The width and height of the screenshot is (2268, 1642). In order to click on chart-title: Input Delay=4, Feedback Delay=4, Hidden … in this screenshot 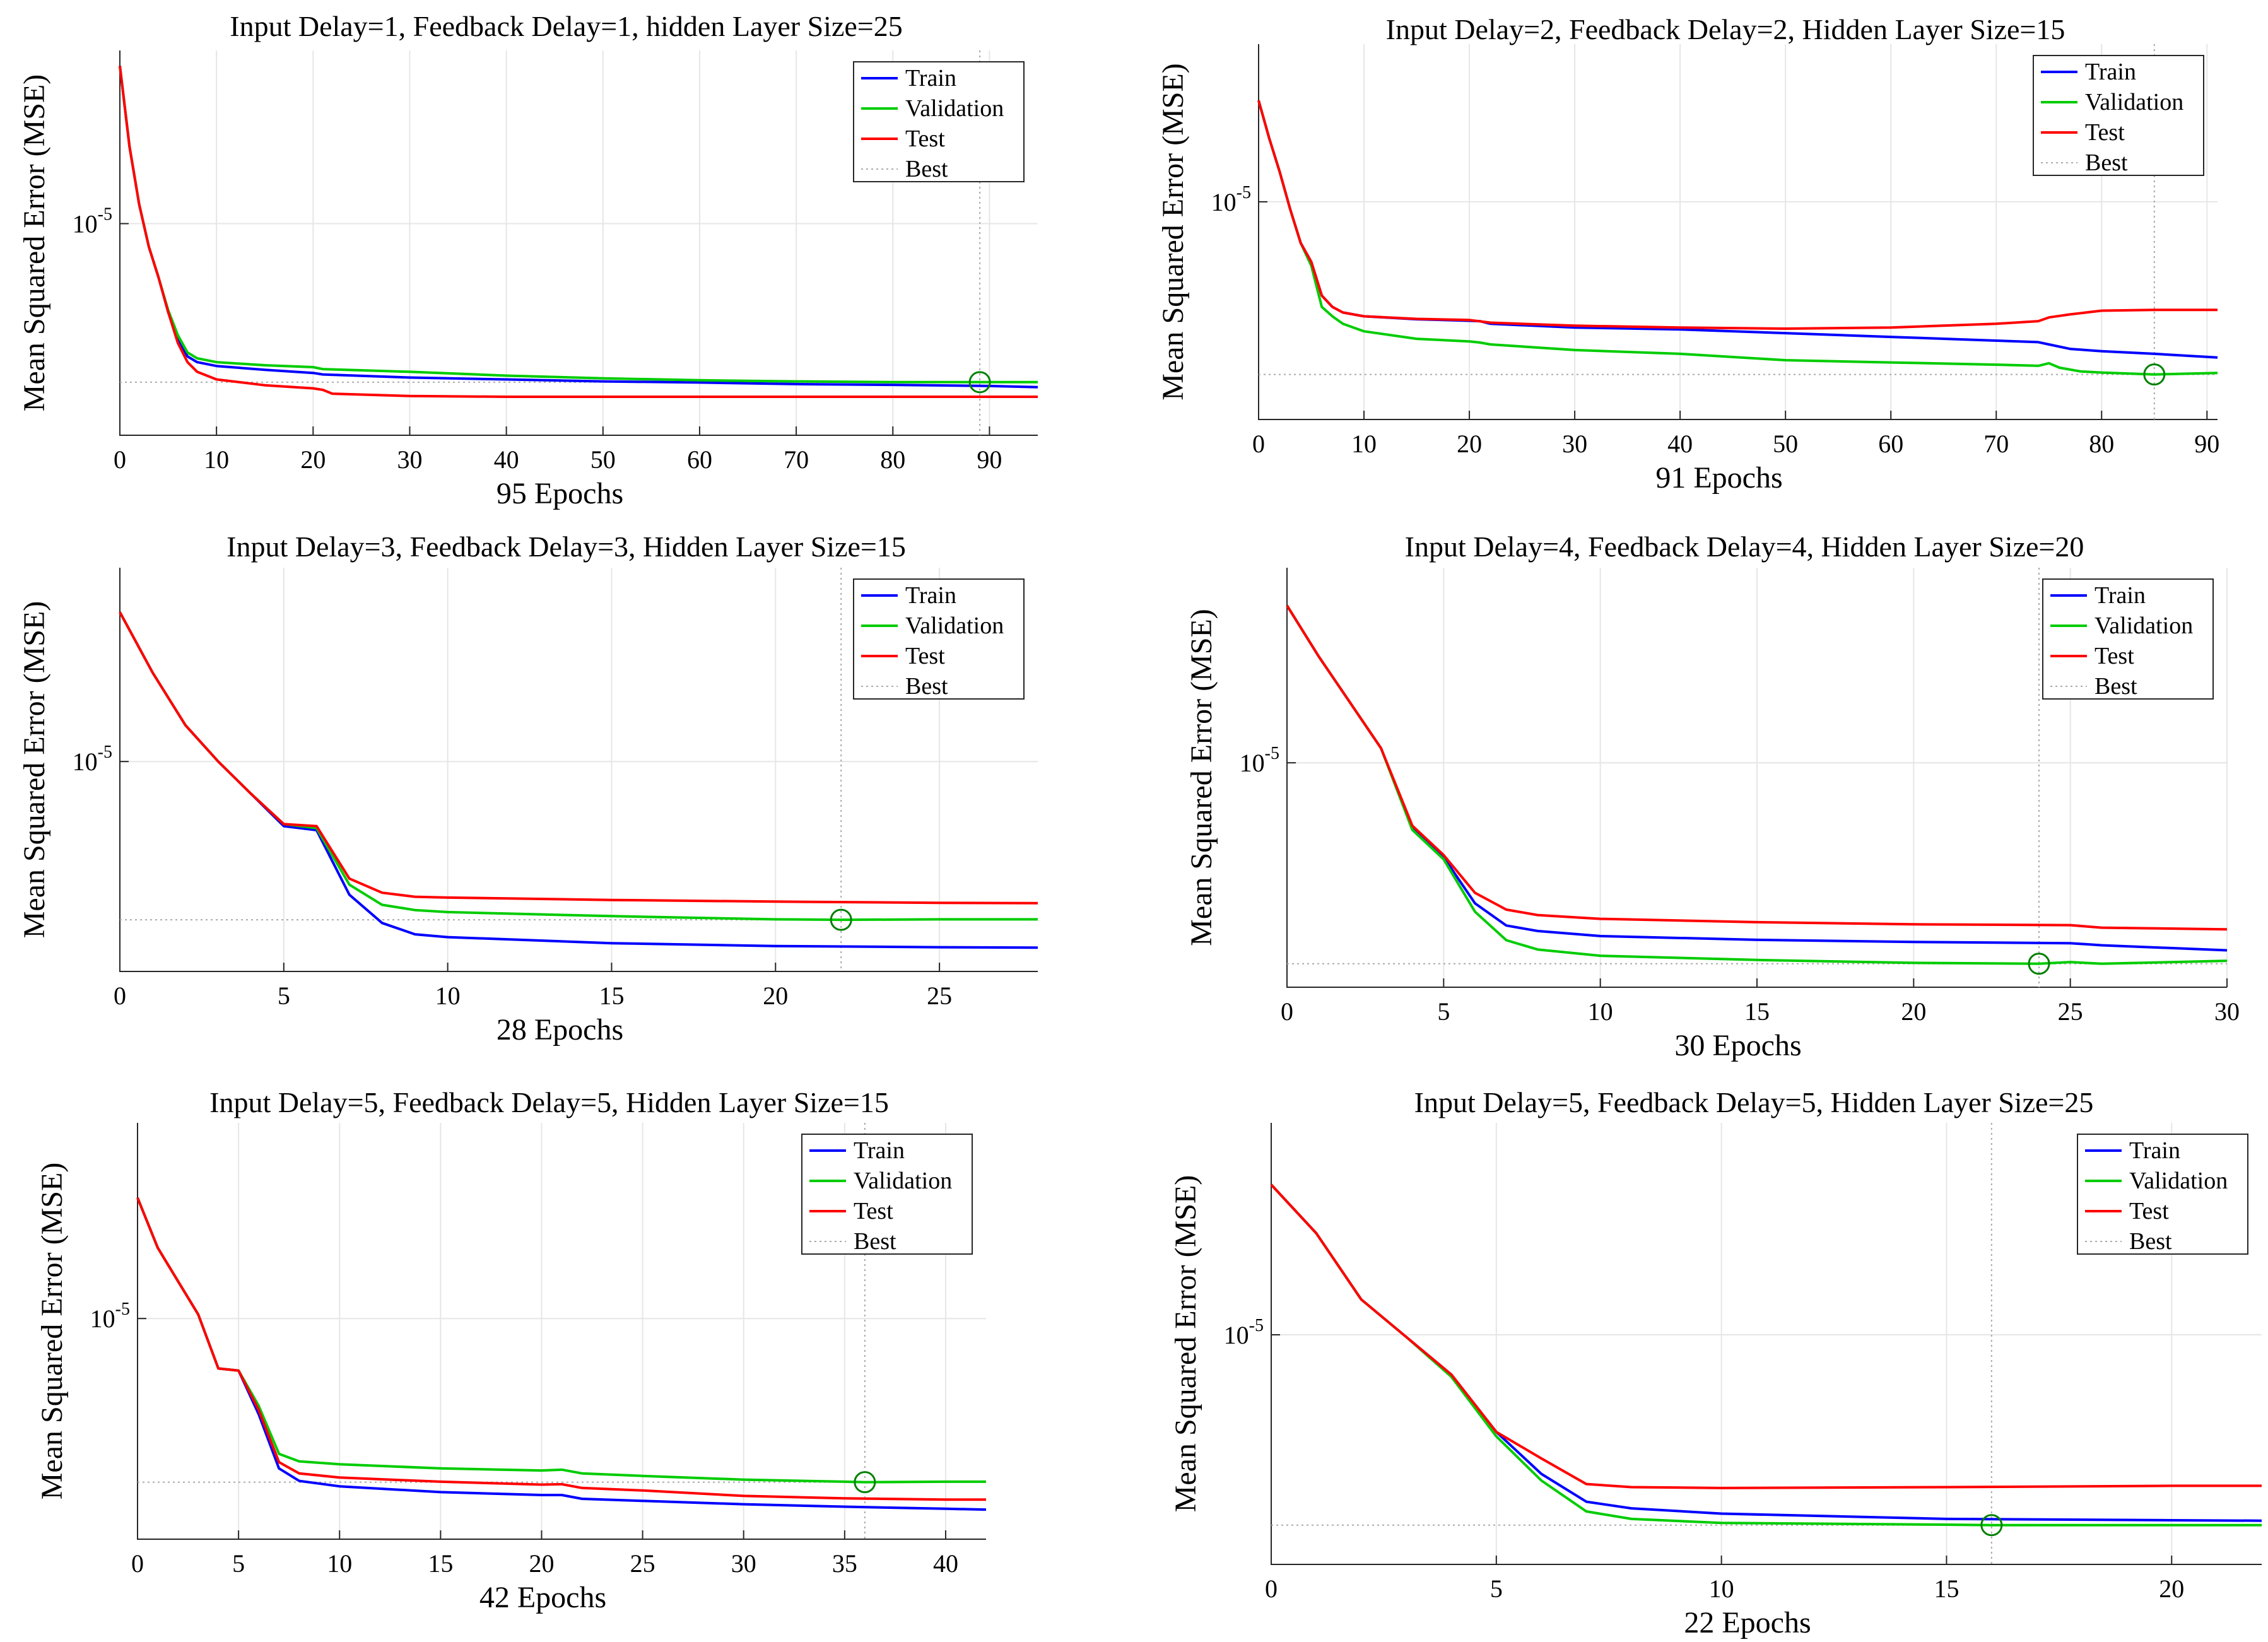, I will do `click(1744, 547)`.